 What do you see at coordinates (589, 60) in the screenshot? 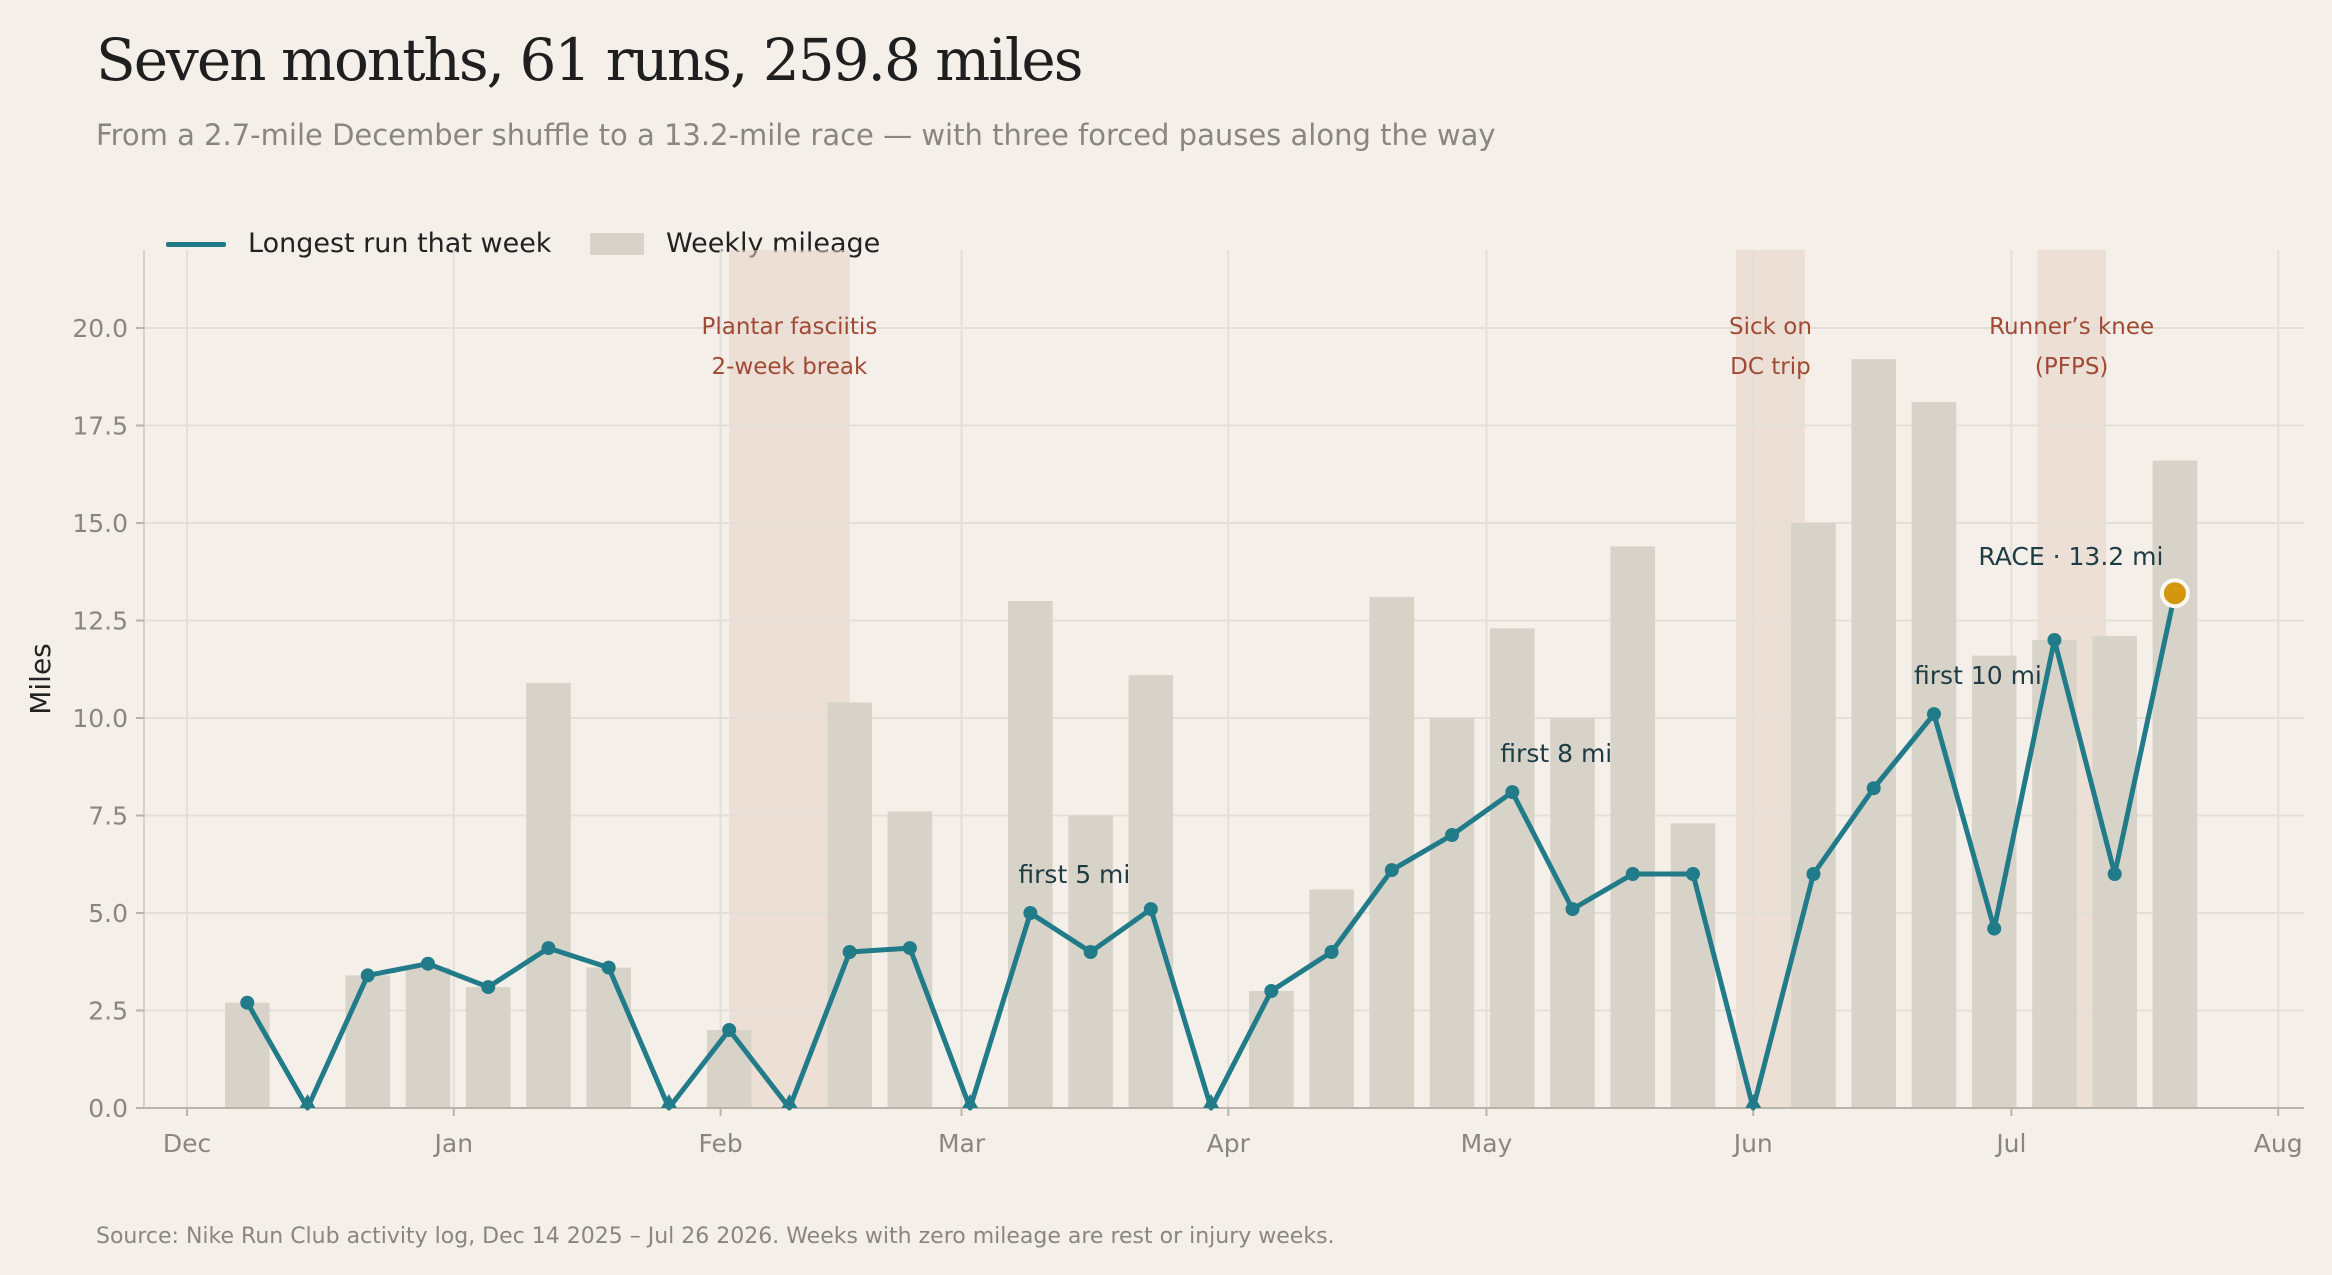
I see `chart-title: Seven months, 61 runs, 259.8 miles` at bounding box center [589, 60].